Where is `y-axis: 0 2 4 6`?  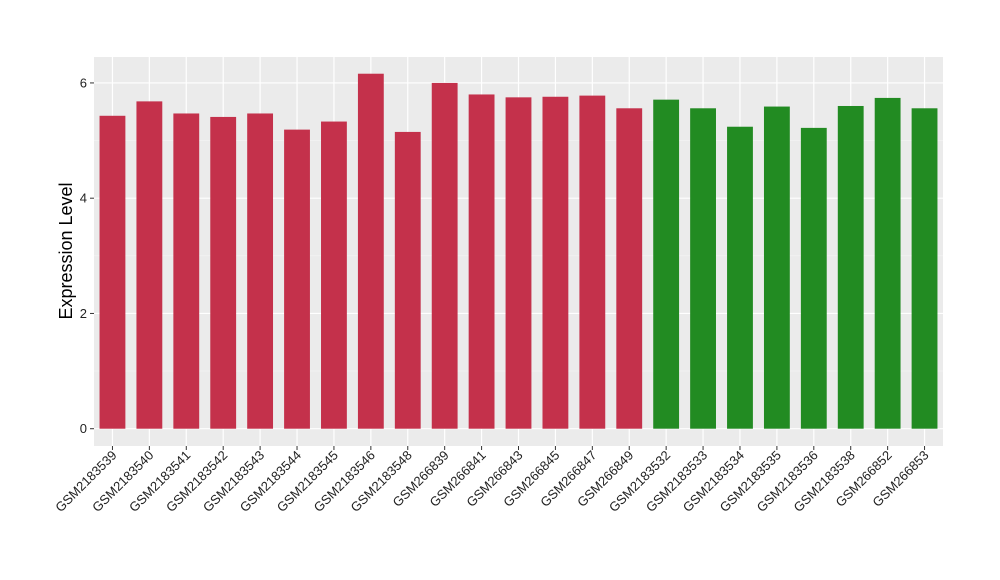 y-axis: 0 2 4 6 is located at coordinates (87, 255).